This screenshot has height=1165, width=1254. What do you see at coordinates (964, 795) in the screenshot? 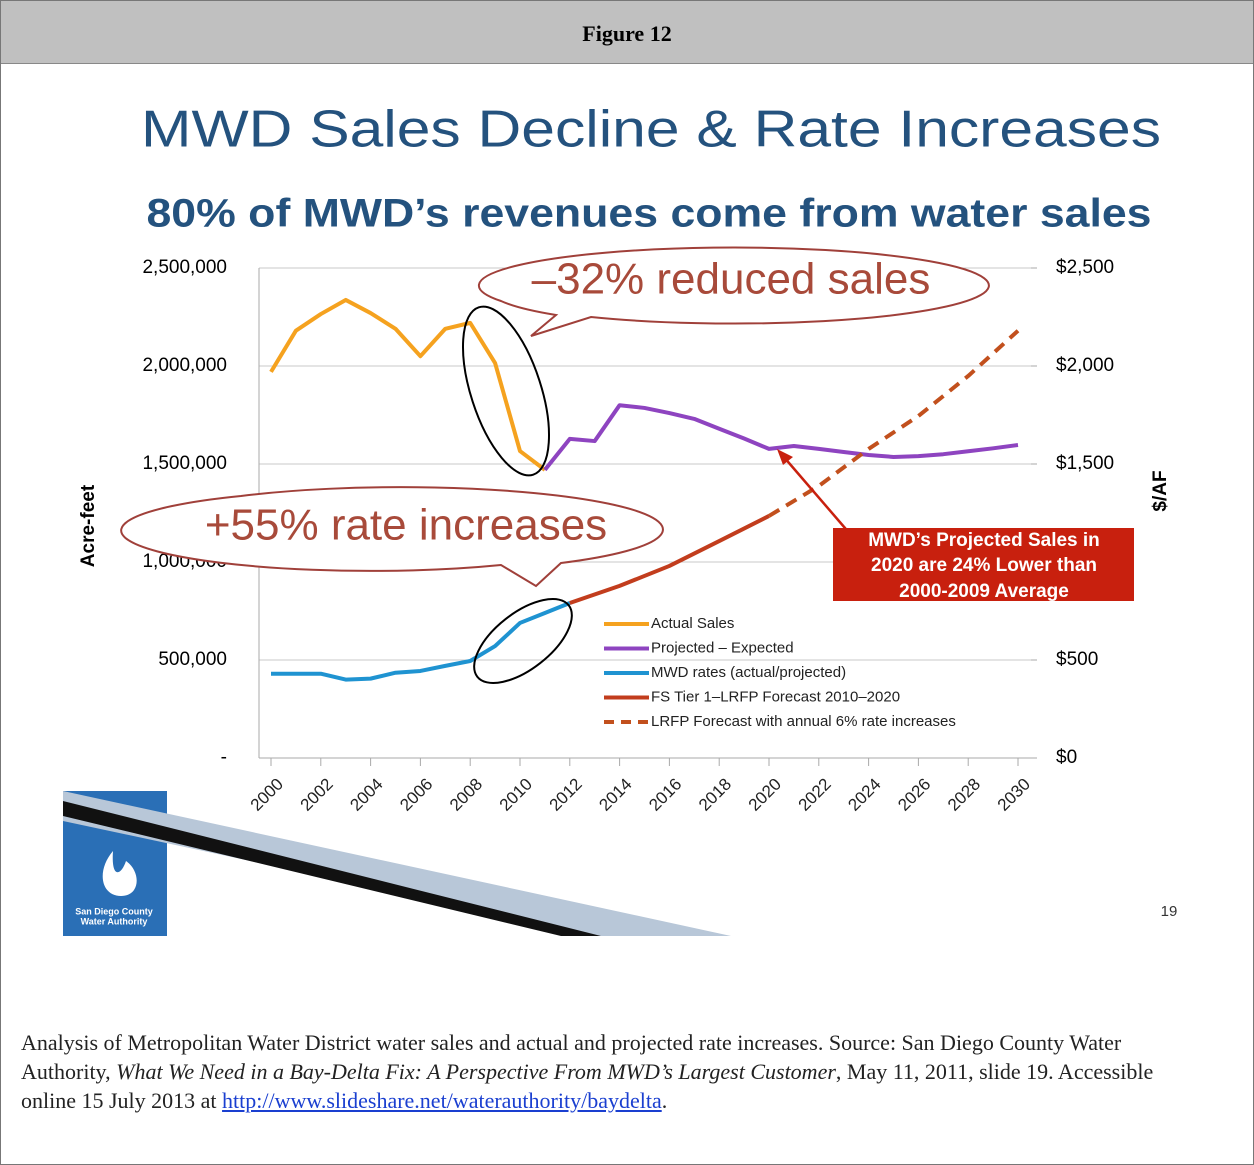
I see `x-tick-label: 2028` at bounding box center [964, 795].